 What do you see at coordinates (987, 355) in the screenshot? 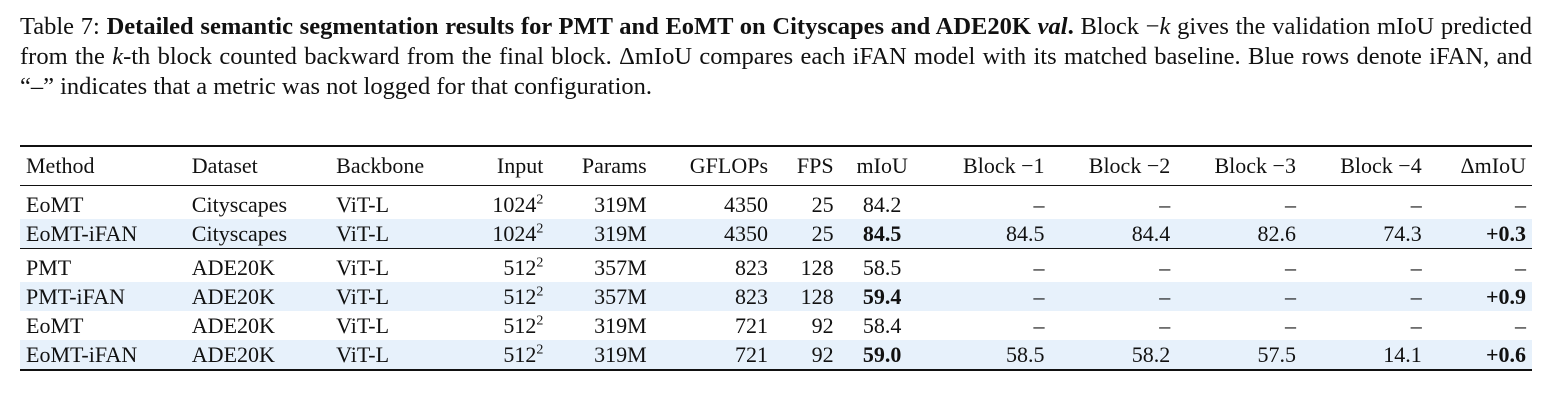
I see `cell-block-1: 58.5` at bounding box center [987, 355].